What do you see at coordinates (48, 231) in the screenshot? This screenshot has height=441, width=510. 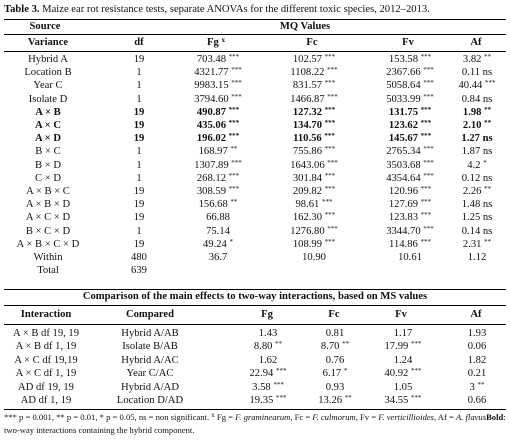 I see `variance-cell: B × C × D` at bounding box center [48, 231].